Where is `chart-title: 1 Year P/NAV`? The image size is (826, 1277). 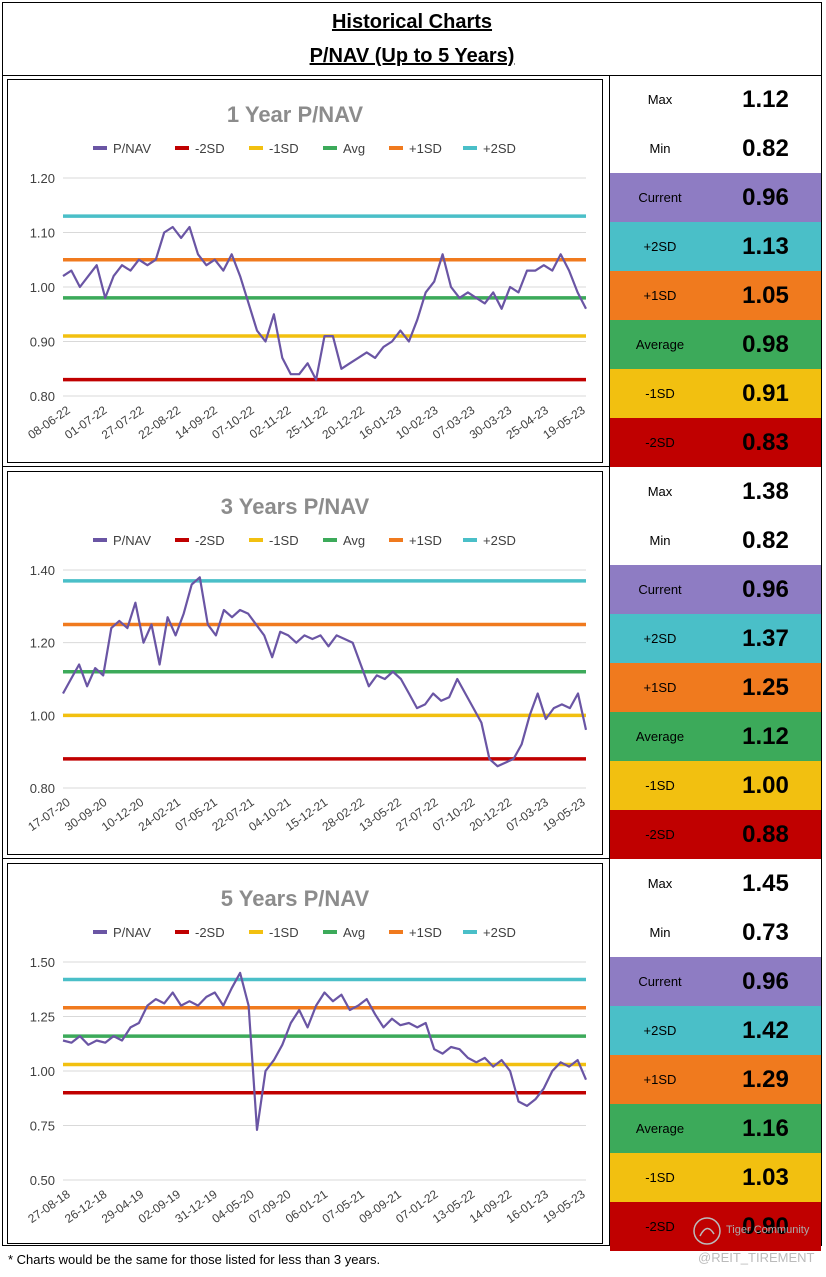 chart-title: 1 Year P/NAV is located at coordinates (295, 114).